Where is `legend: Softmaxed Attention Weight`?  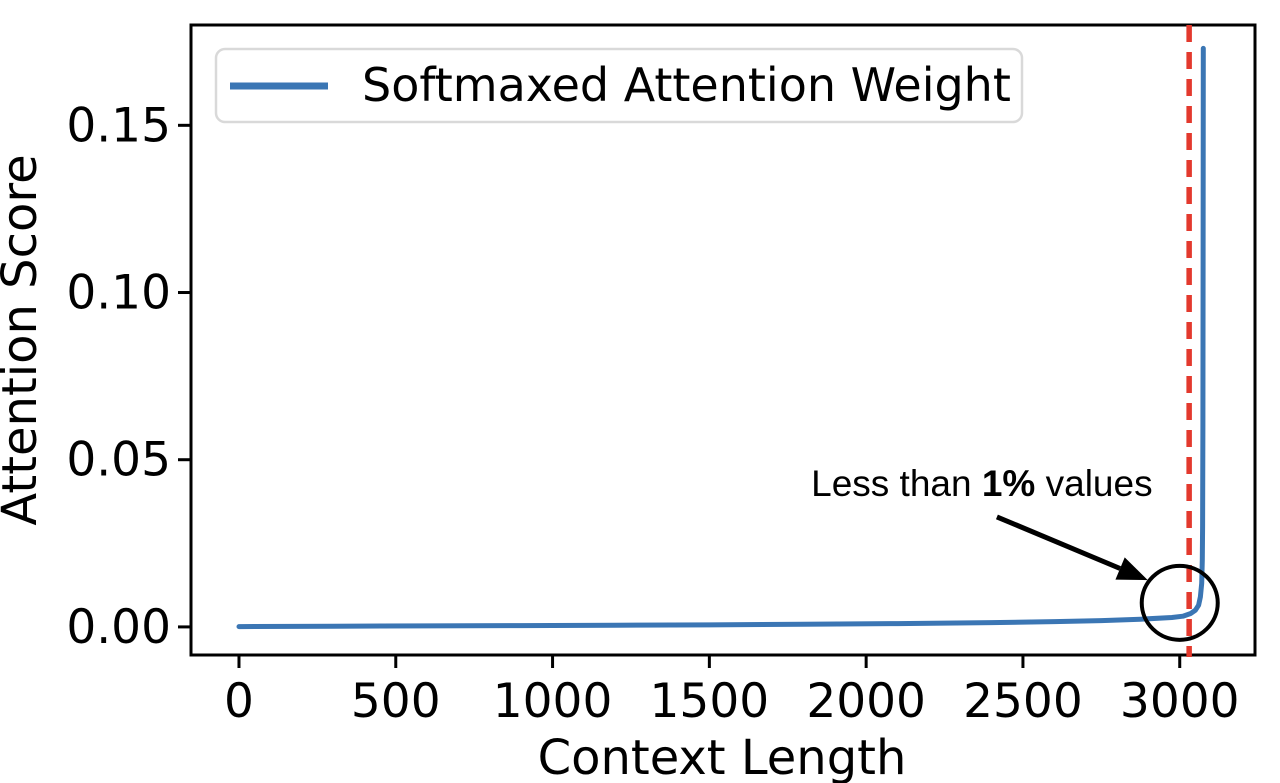
legend: Softmaxed Attention Weight is located at coordinates (619, 85).